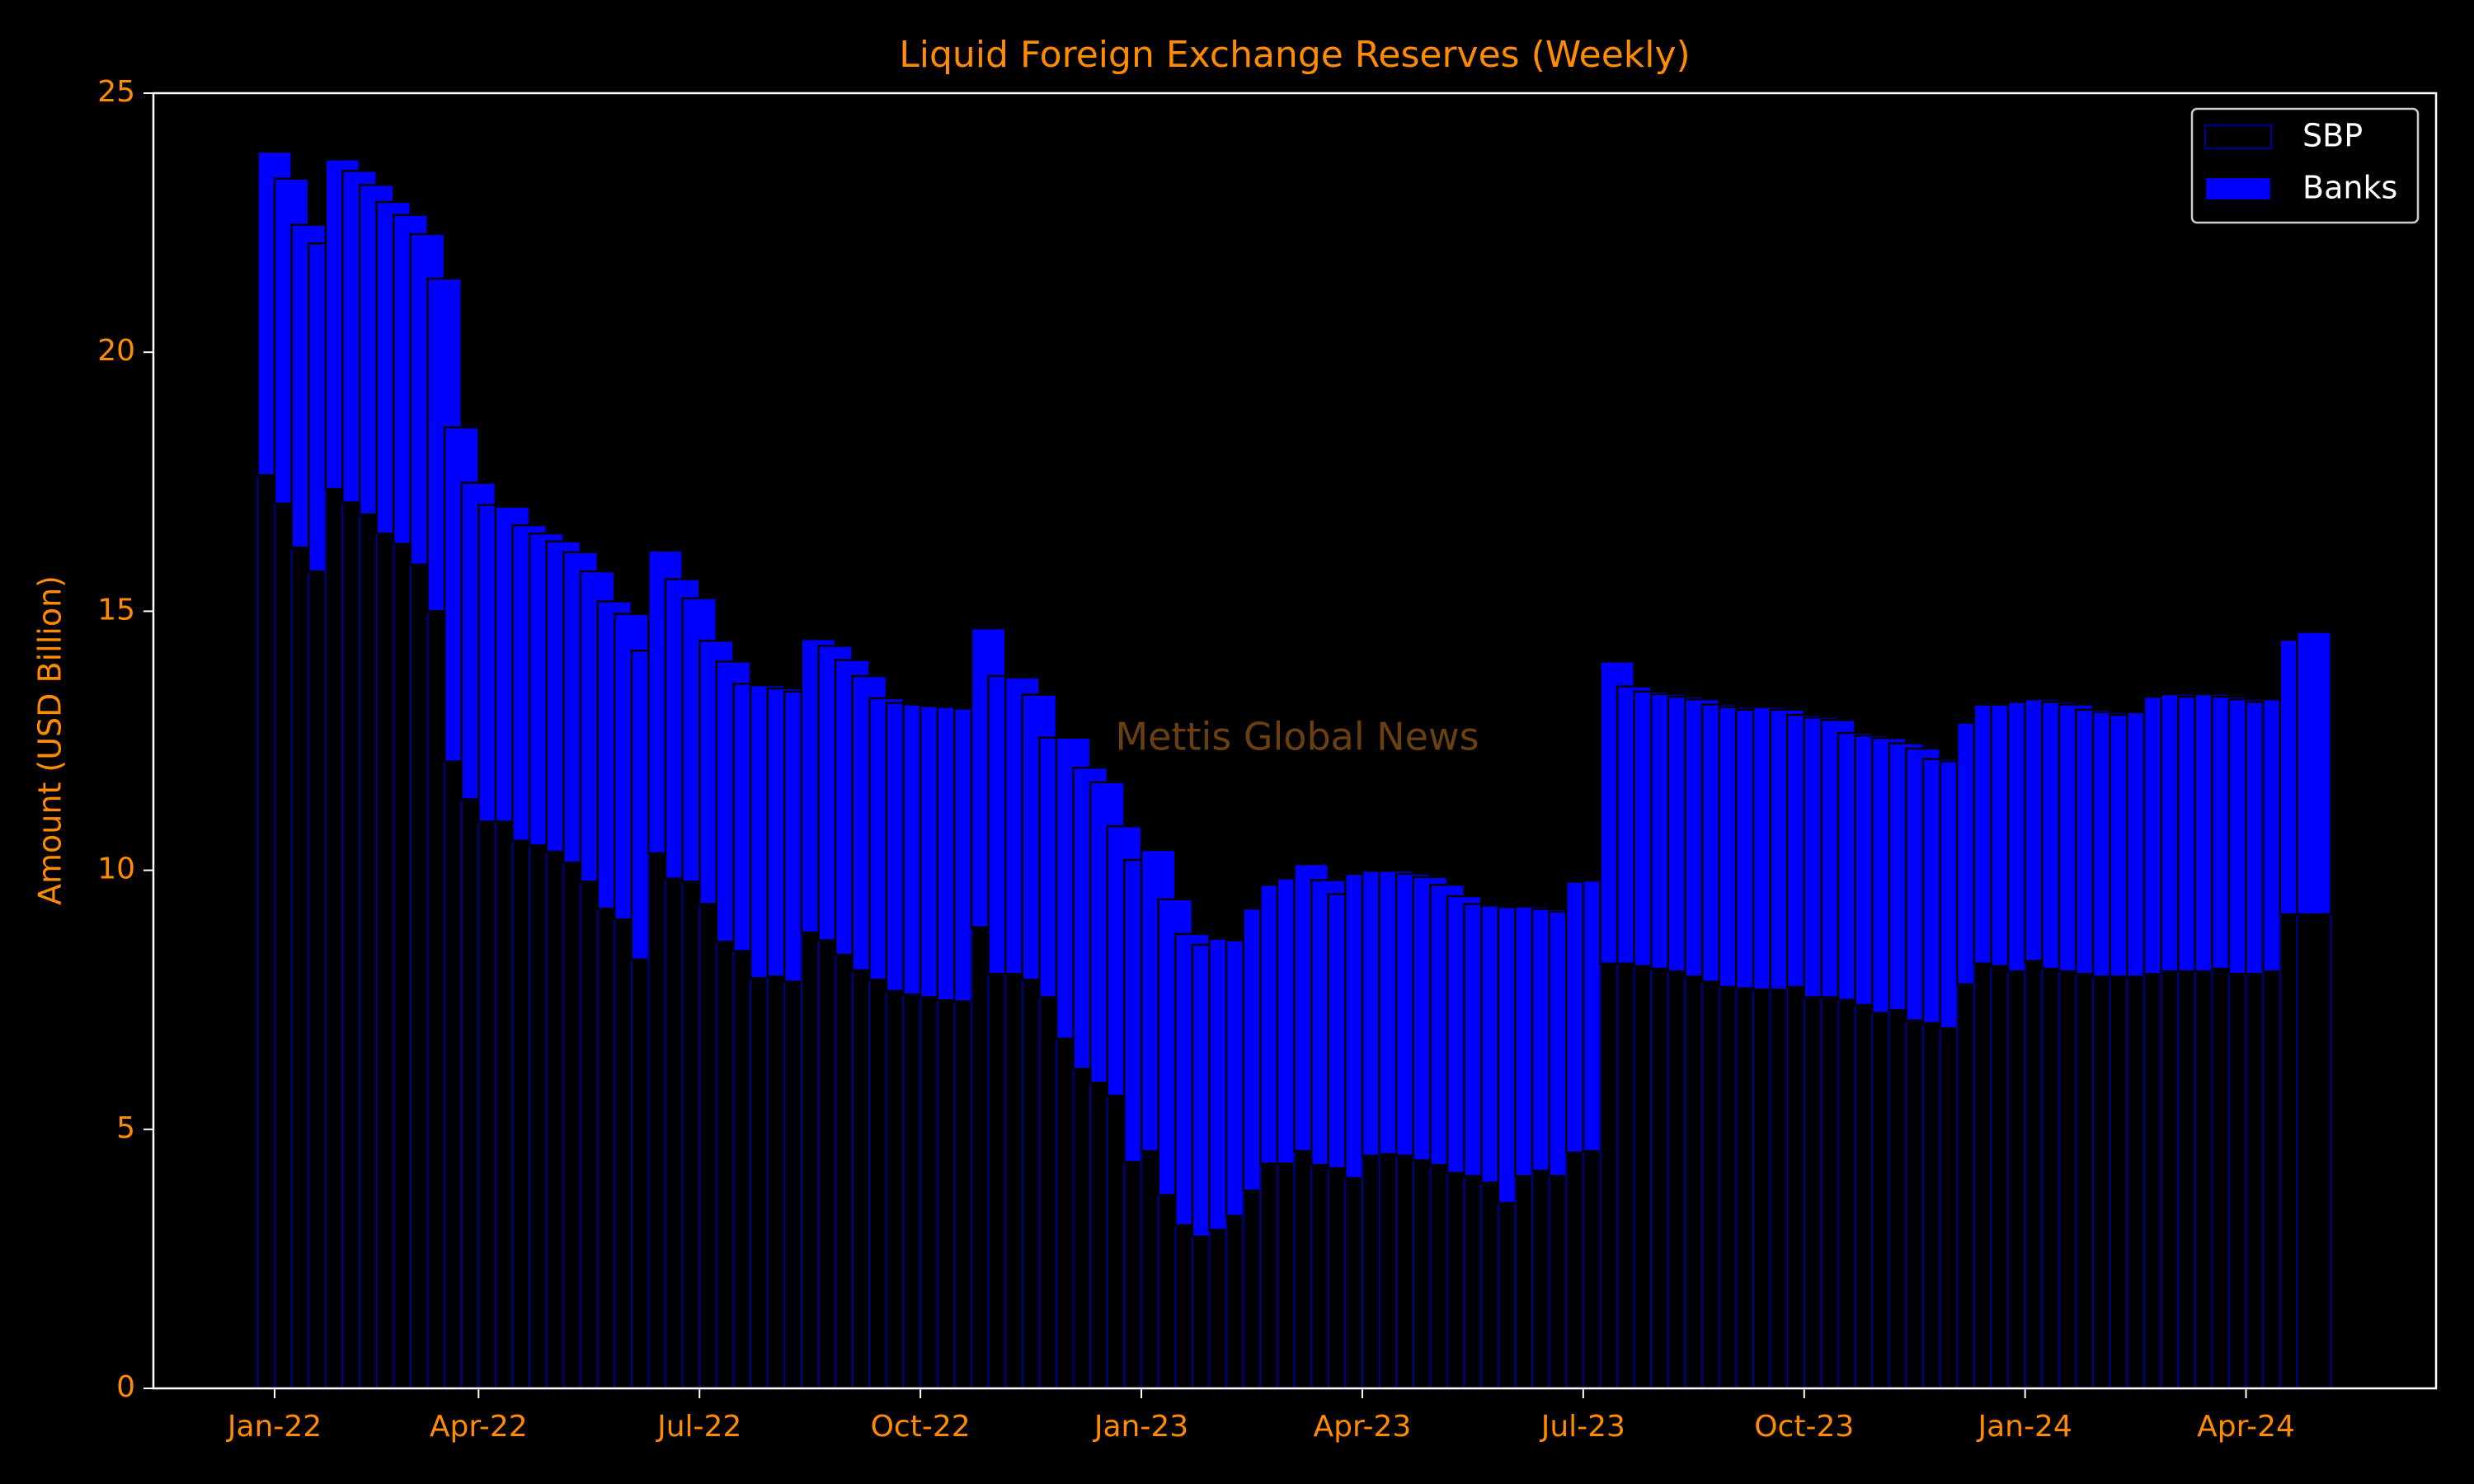 This screenshot has width=2474, height=1484. Describe the element at coordinates (1804, 1427) in the screenshot. I see `x-tick-label: Oct-23` at that location.